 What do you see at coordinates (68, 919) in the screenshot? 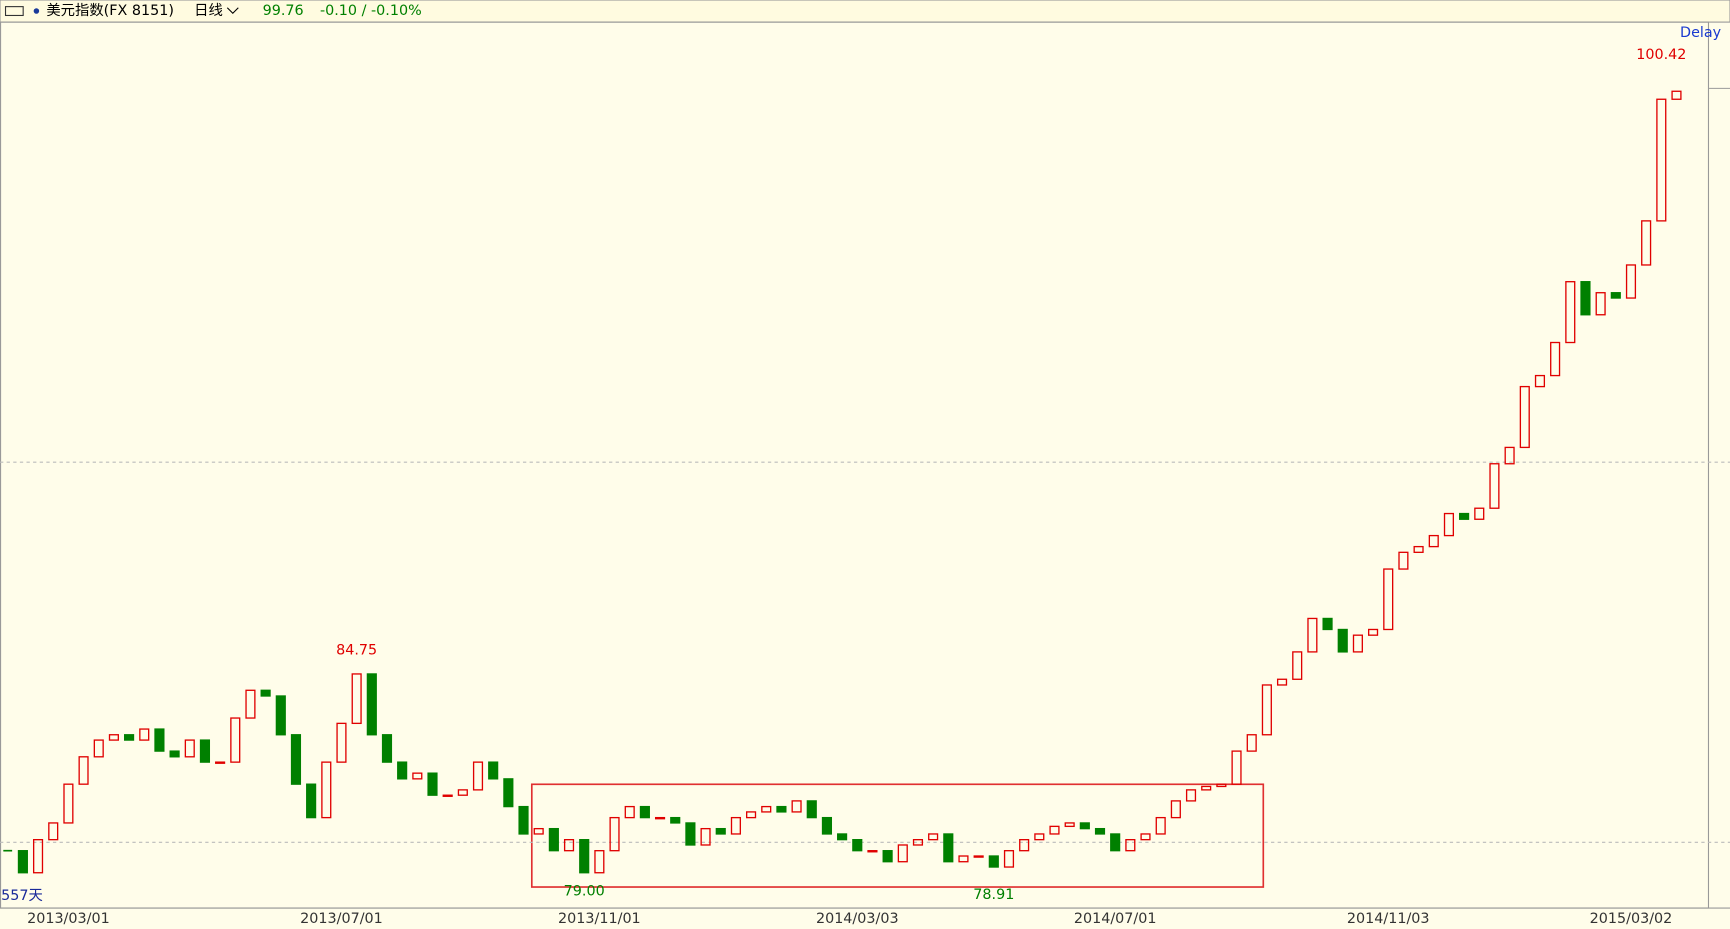
I see `x-tick-label: 2013/03/01` at bounding box center [68, 919].